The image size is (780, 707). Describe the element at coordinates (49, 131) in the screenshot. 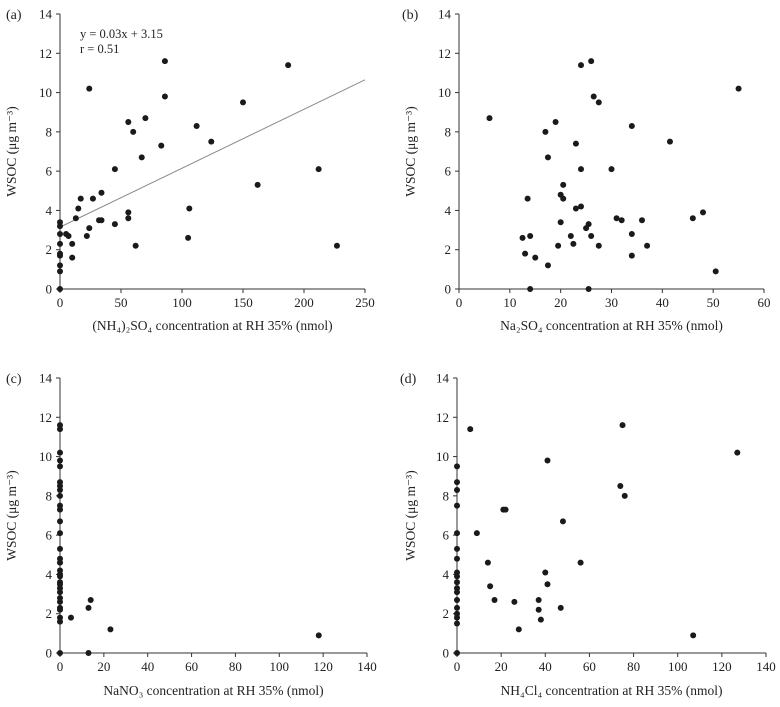

I see `y-tick-label: 8` at that location.